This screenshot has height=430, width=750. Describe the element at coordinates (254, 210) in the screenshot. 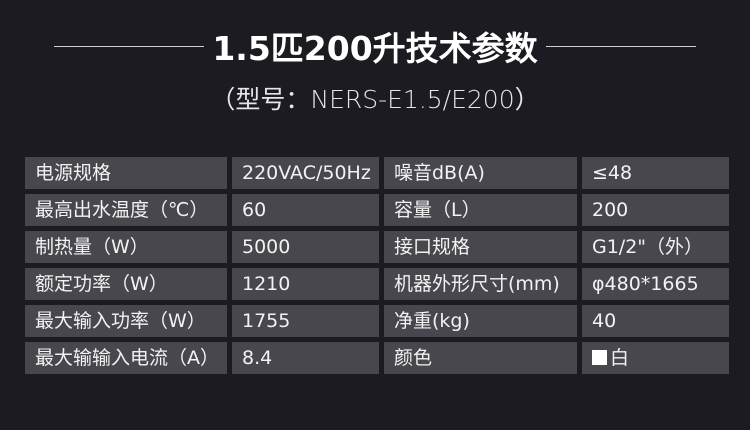

I see `spec-text: 60` at that location.